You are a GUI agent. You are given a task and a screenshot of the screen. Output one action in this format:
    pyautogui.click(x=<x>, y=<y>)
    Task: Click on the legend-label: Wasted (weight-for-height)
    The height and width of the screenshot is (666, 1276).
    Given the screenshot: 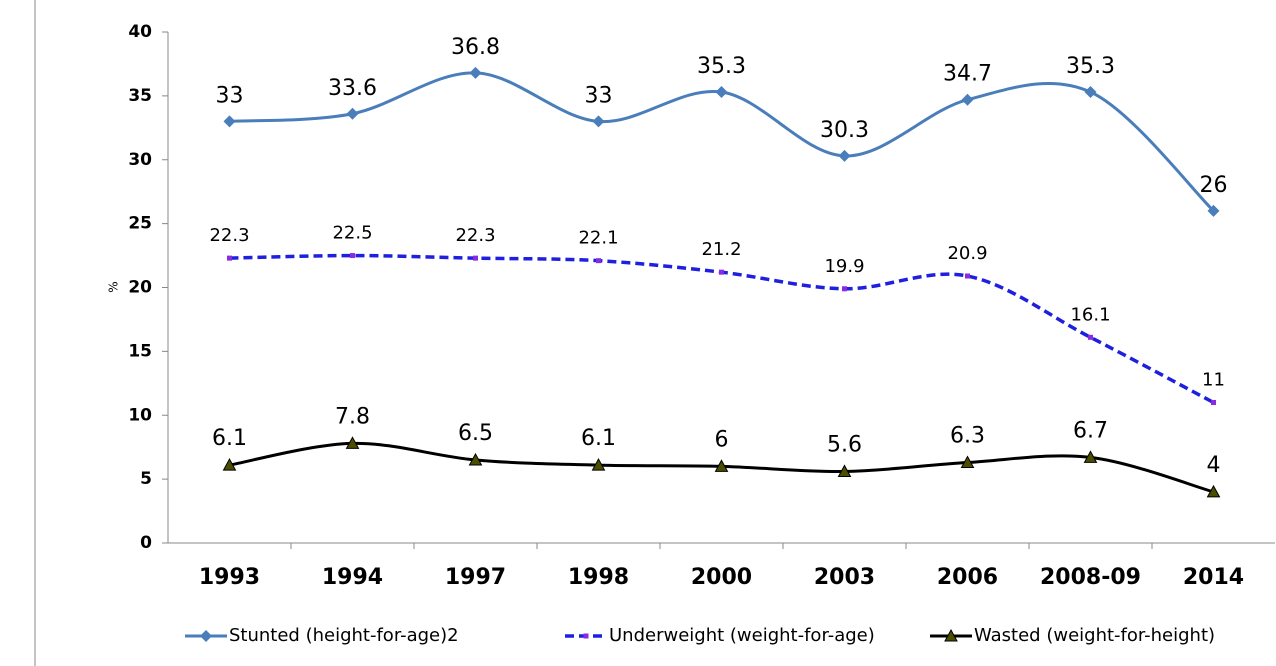 What is the action you would take?
    pyautogui.click(x=1094, y=635)
    